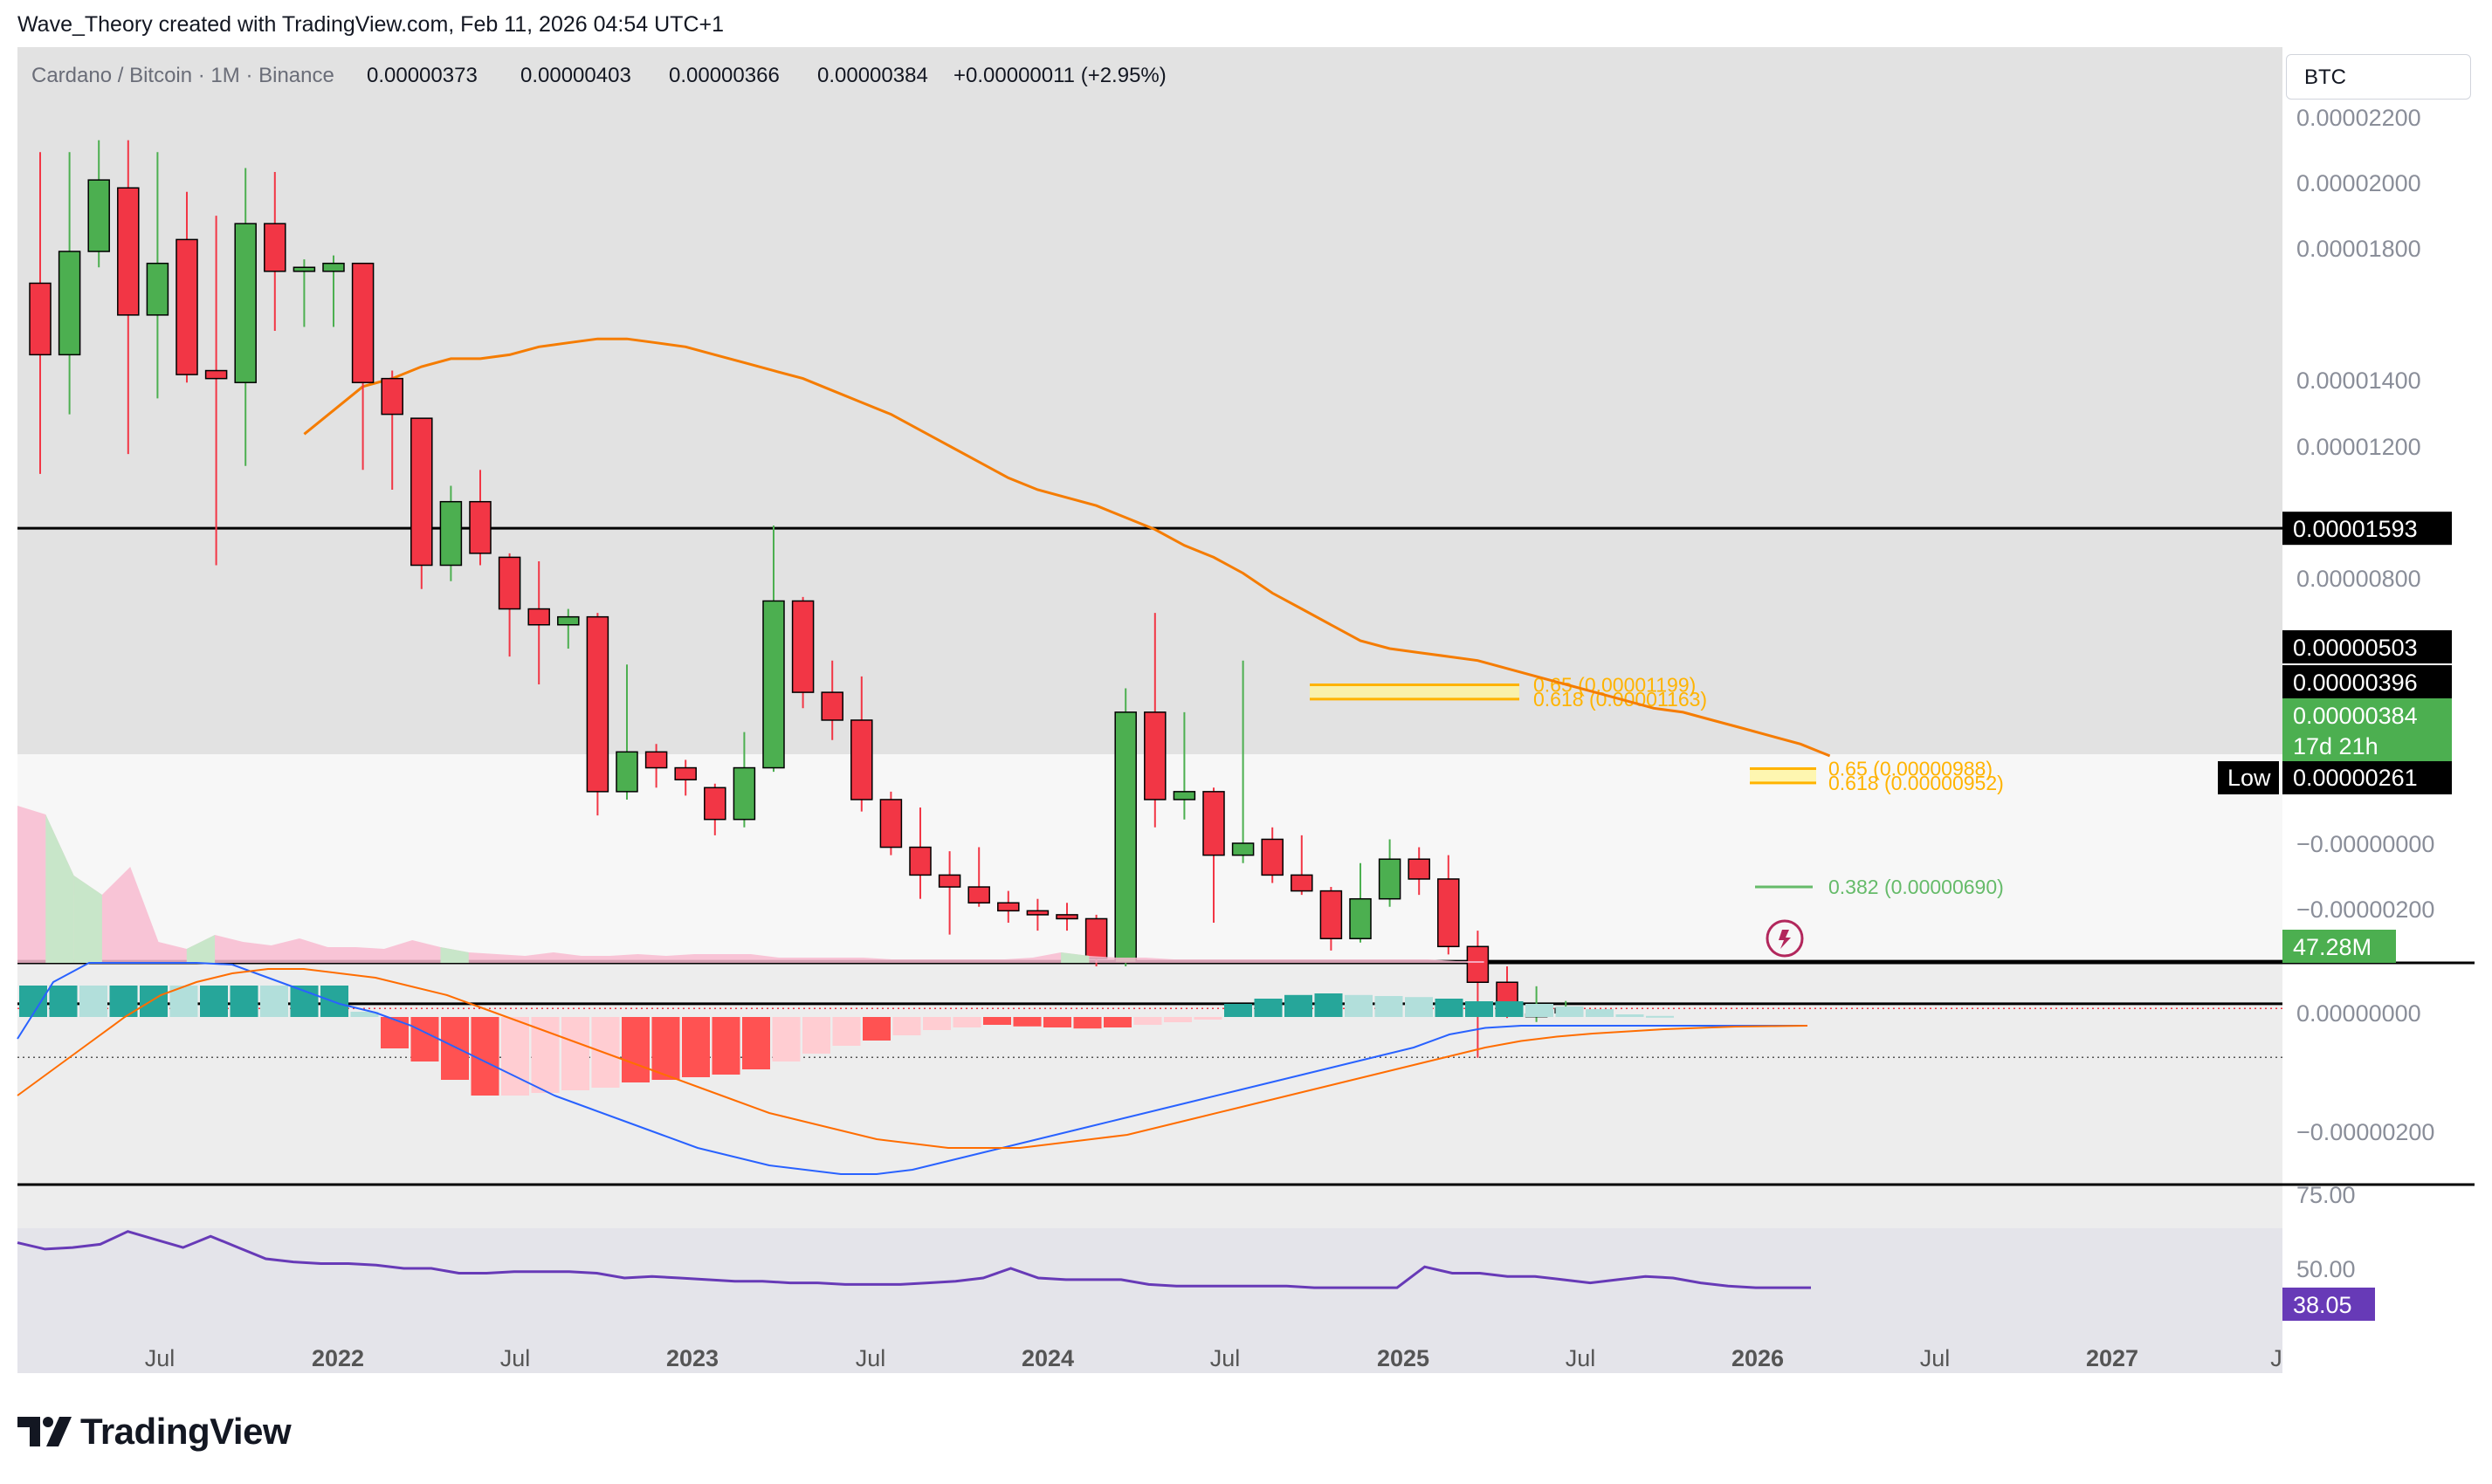  Describe the element at coordinates (2359, 579) in the screenshot. I see `y-axis-tick-label: 0.00000800` at that location.